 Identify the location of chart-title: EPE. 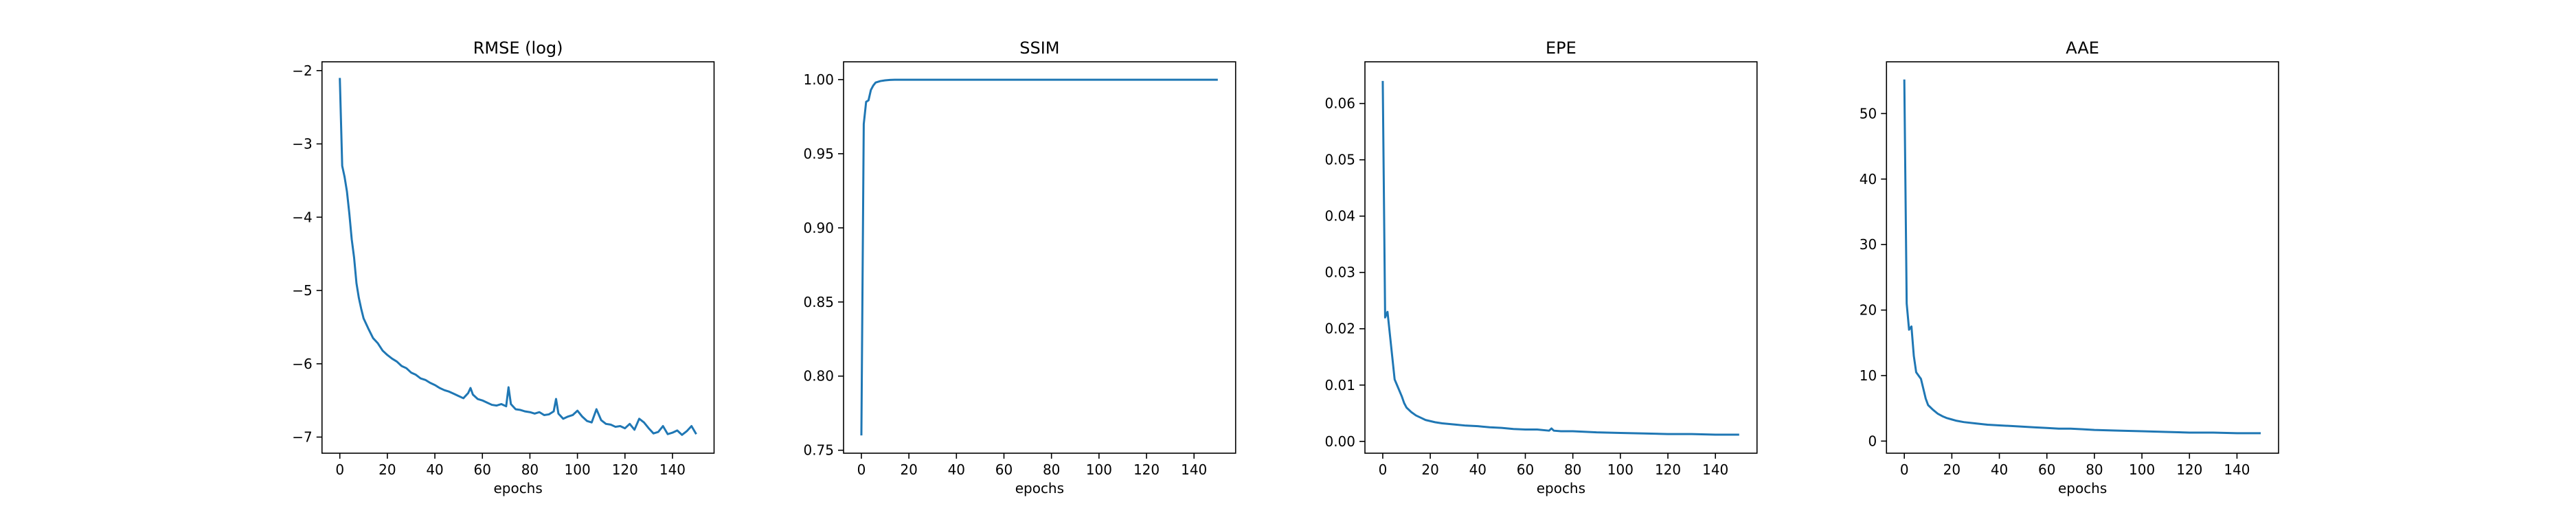
(1561, 48).